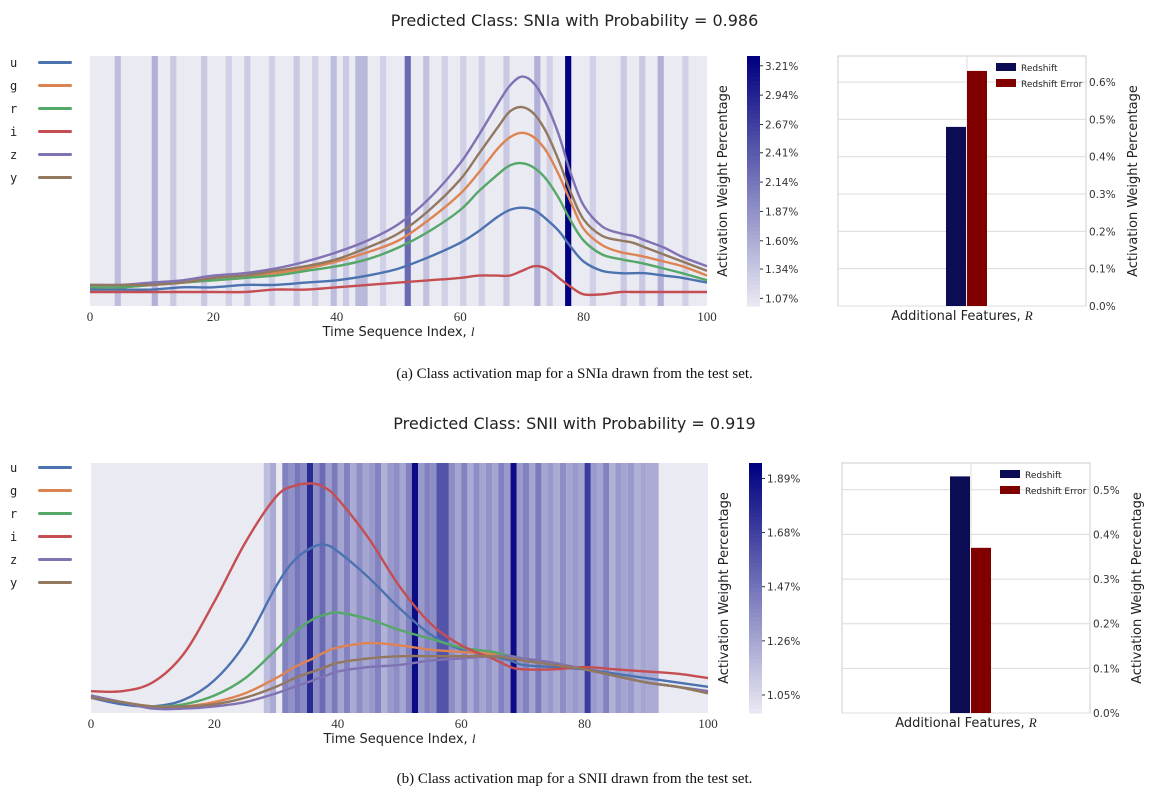  I want to click on legend-label: g, so click(14, 85).